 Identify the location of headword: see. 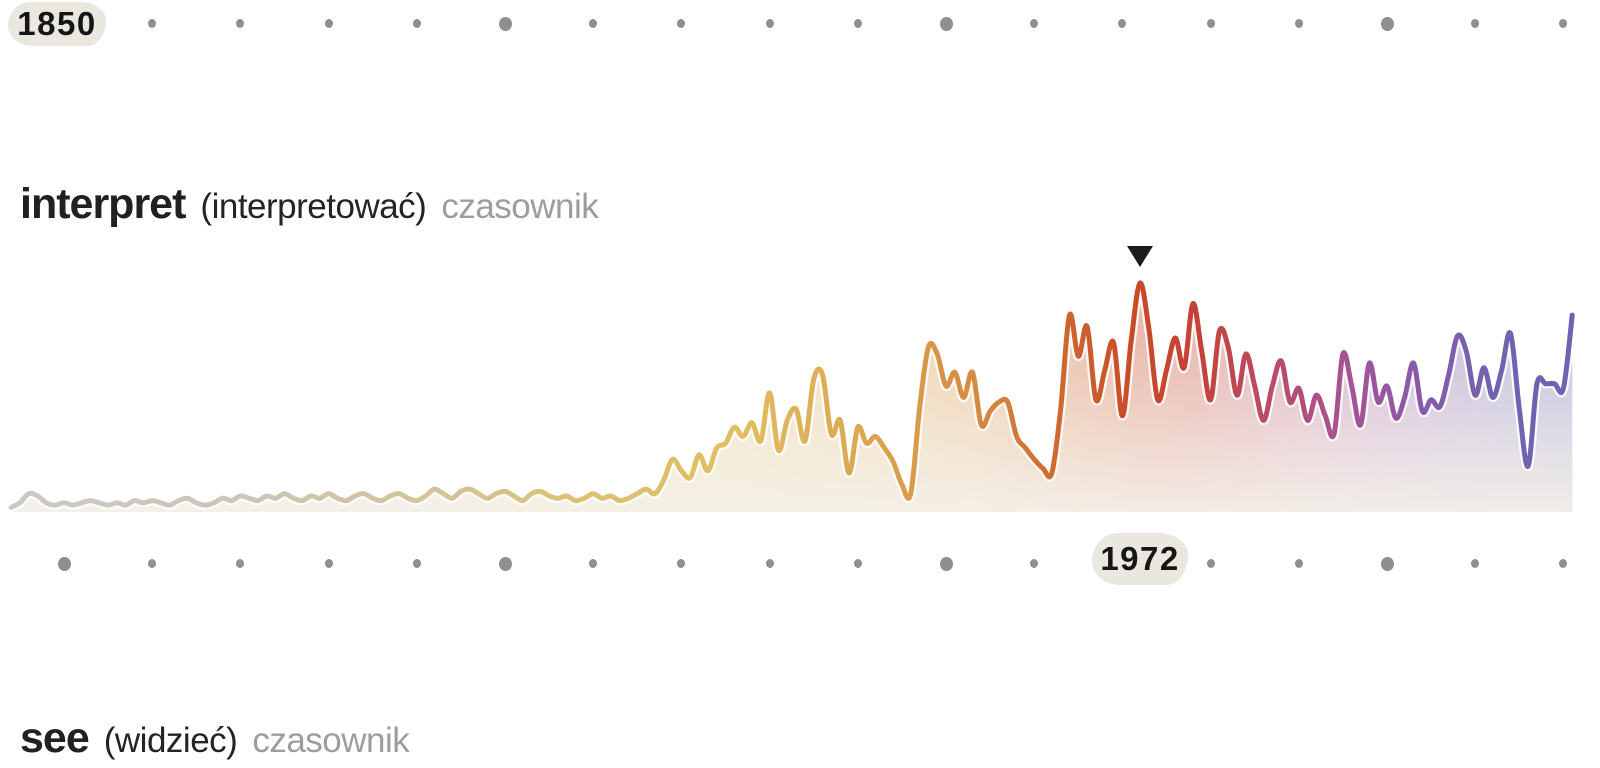
(55, 738).